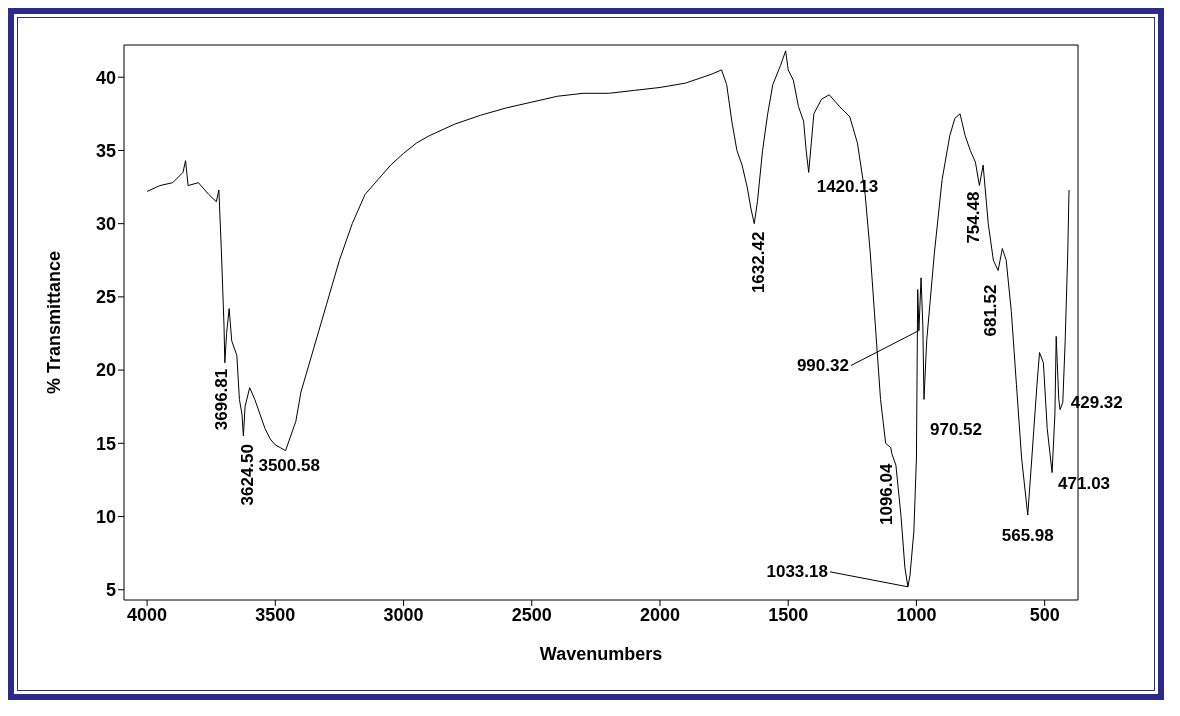 This screenshot has width=1180, height=716. I want to click on annotation: 565.98, so click(1027, 536).